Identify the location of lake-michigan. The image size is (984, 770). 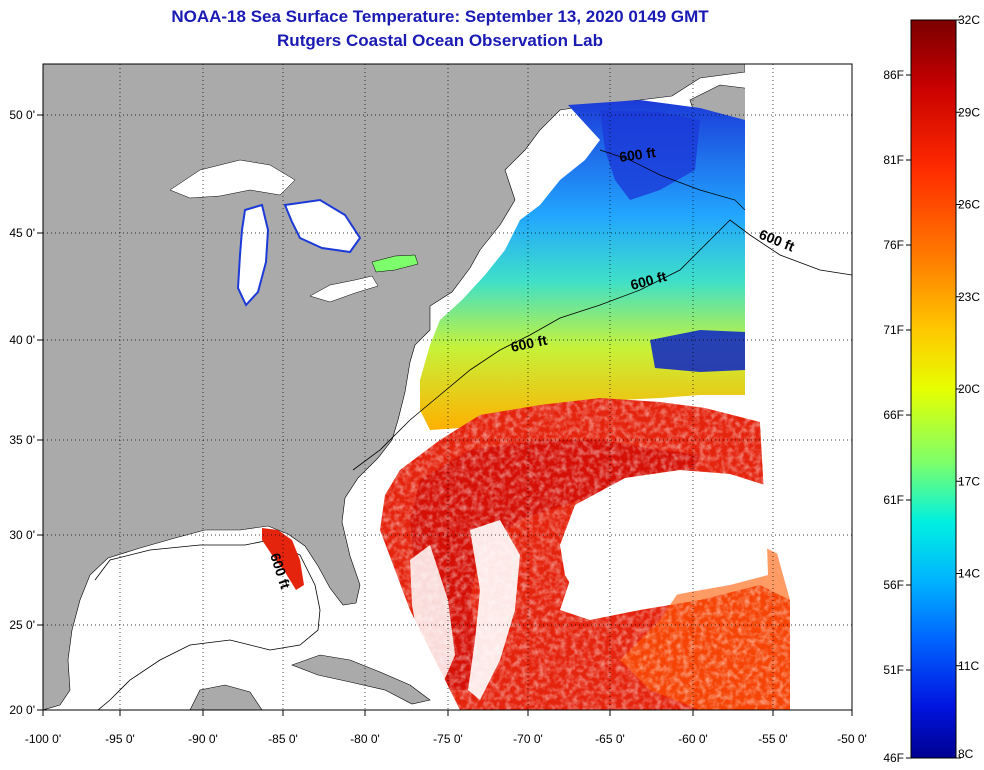
(253, 255).